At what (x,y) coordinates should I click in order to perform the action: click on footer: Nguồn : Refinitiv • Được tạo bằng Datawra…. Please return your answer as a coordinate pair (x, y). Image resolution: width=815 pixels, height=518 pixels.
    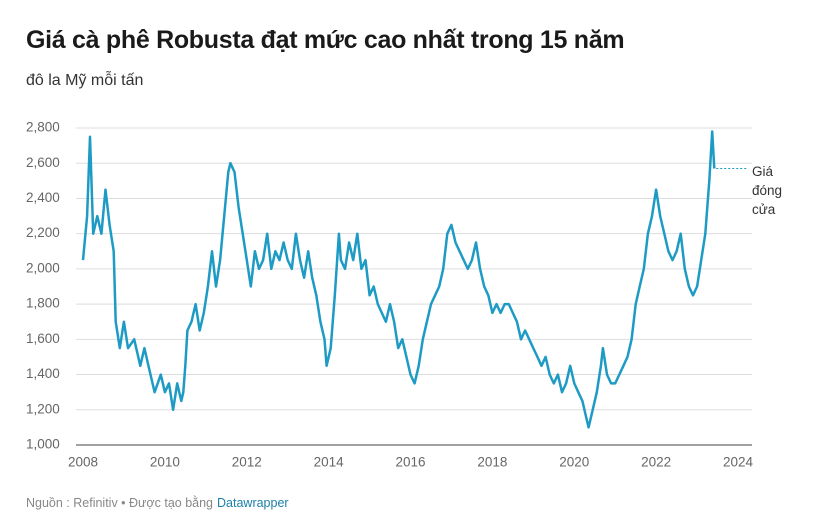
    Looking at the image, I should click on (157, 503).